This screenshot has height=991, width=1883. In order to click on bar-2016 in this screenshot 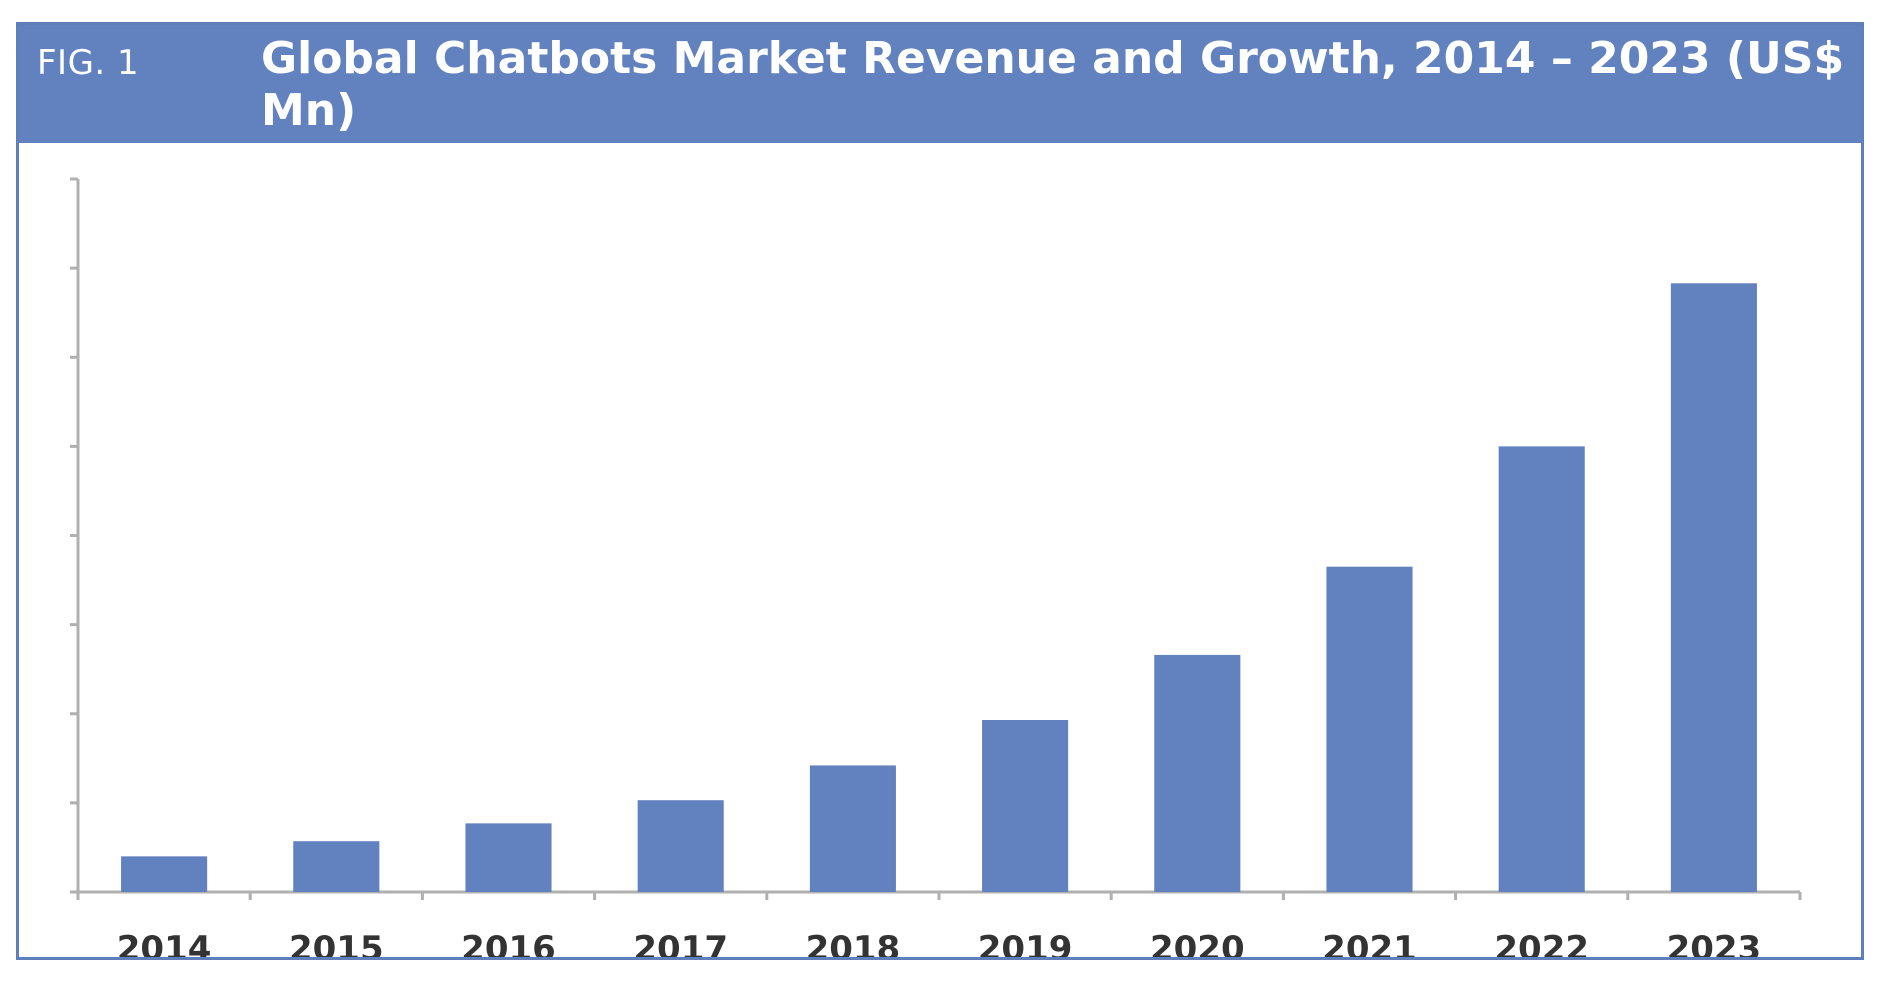, I will do `click(508, 857)`.